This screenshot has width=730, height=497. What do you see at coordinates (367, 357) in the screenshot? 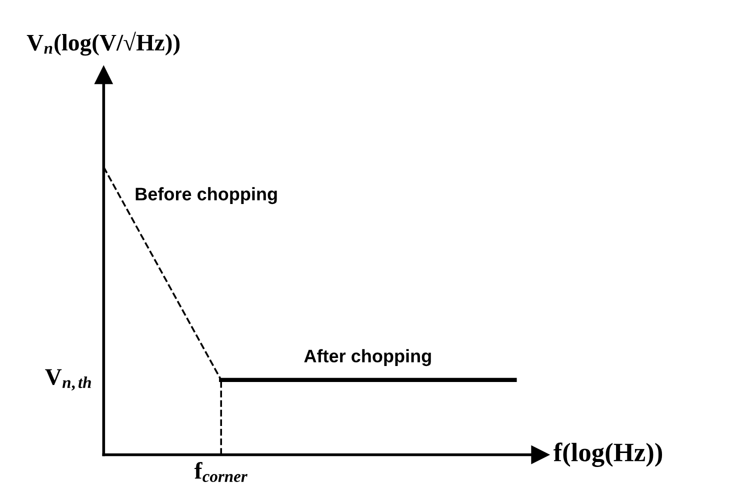
I see `series-label: After chopping` at bounding box center [367, 357].